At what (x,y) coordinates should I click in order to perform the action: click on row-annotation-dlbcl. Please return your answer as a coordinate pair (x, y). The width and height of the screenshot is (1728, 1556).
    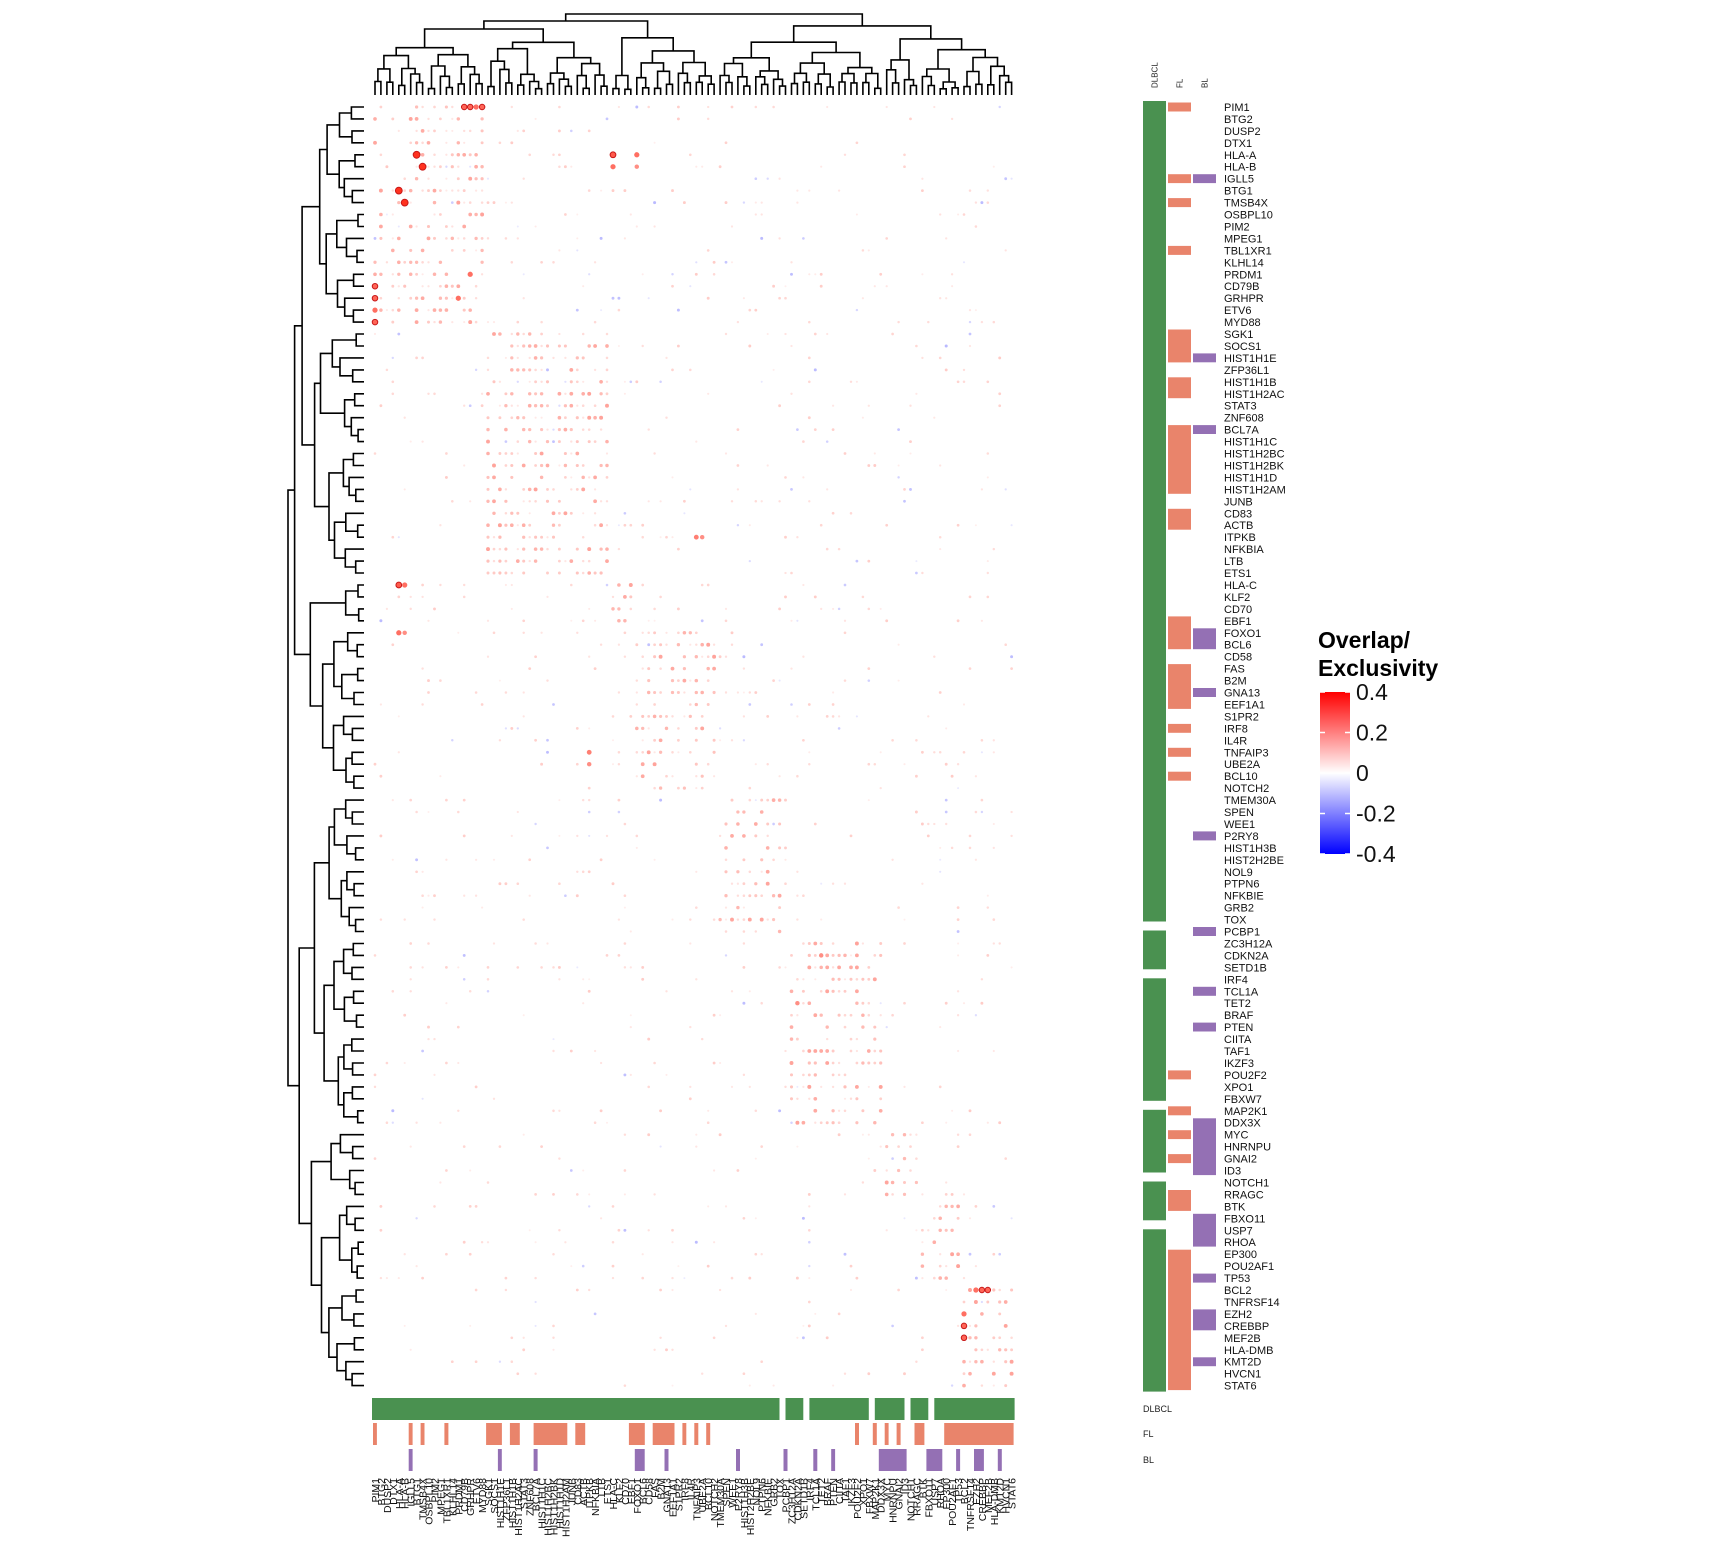
    Looking at the image, I should click on (1154, 950).